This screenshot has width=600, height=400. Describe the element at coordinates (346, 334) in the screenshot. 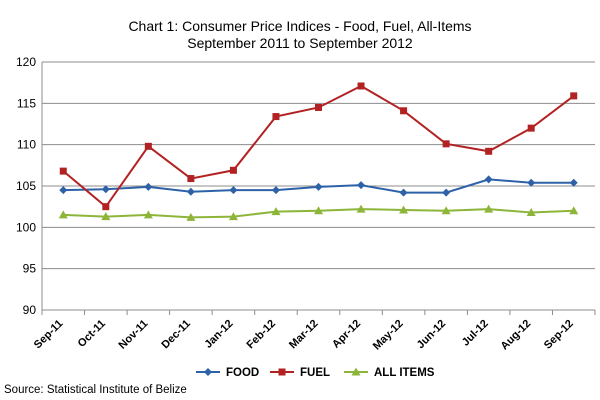

I see `x-tick-label: Apr-12` at that location.